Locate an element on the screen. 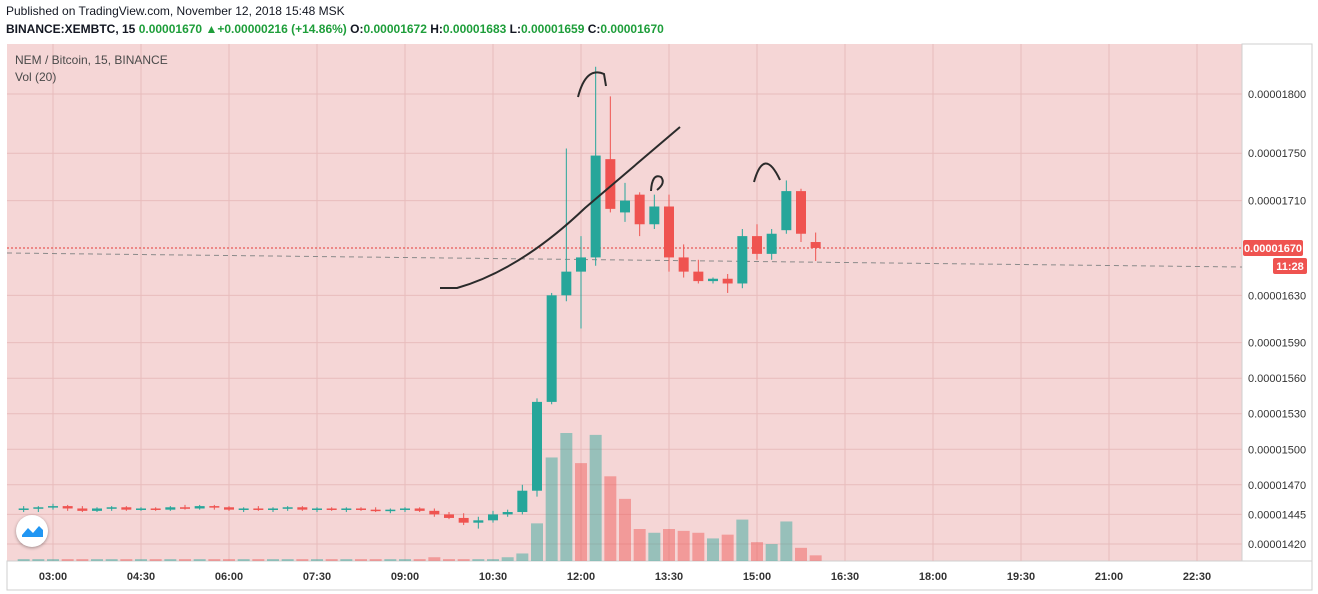 The height and width of the screenshot is (594, 1318). close-label: C: is located at coordinates (594, 29).